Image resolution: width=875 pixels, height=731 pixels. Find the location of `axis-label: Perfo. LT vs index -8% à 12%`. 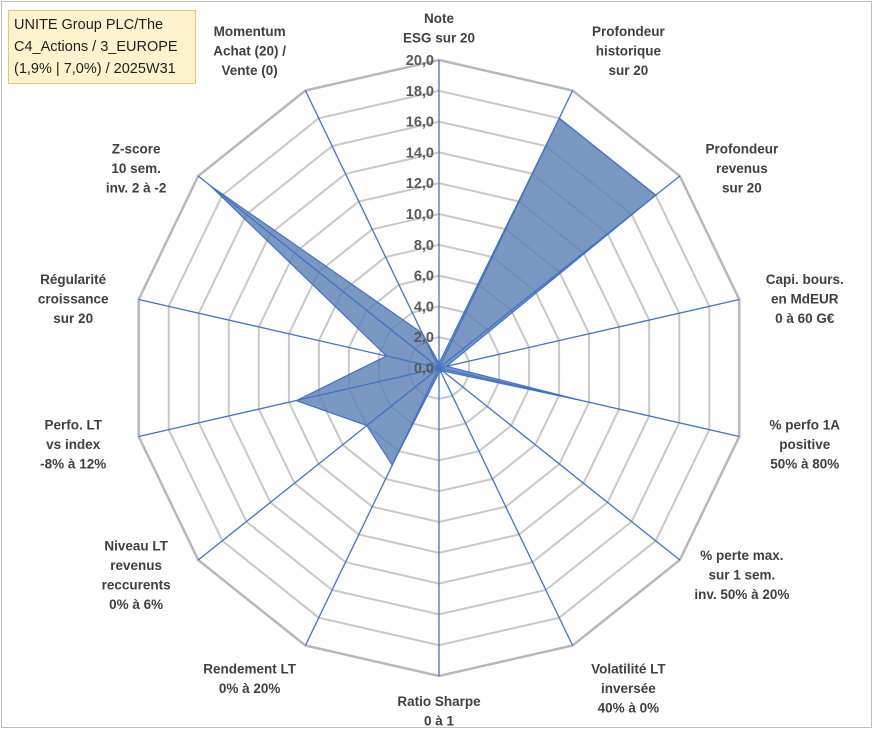

axis-label: Perfo. LT vs index -8% à 12% is located at coordinates (73, 444).